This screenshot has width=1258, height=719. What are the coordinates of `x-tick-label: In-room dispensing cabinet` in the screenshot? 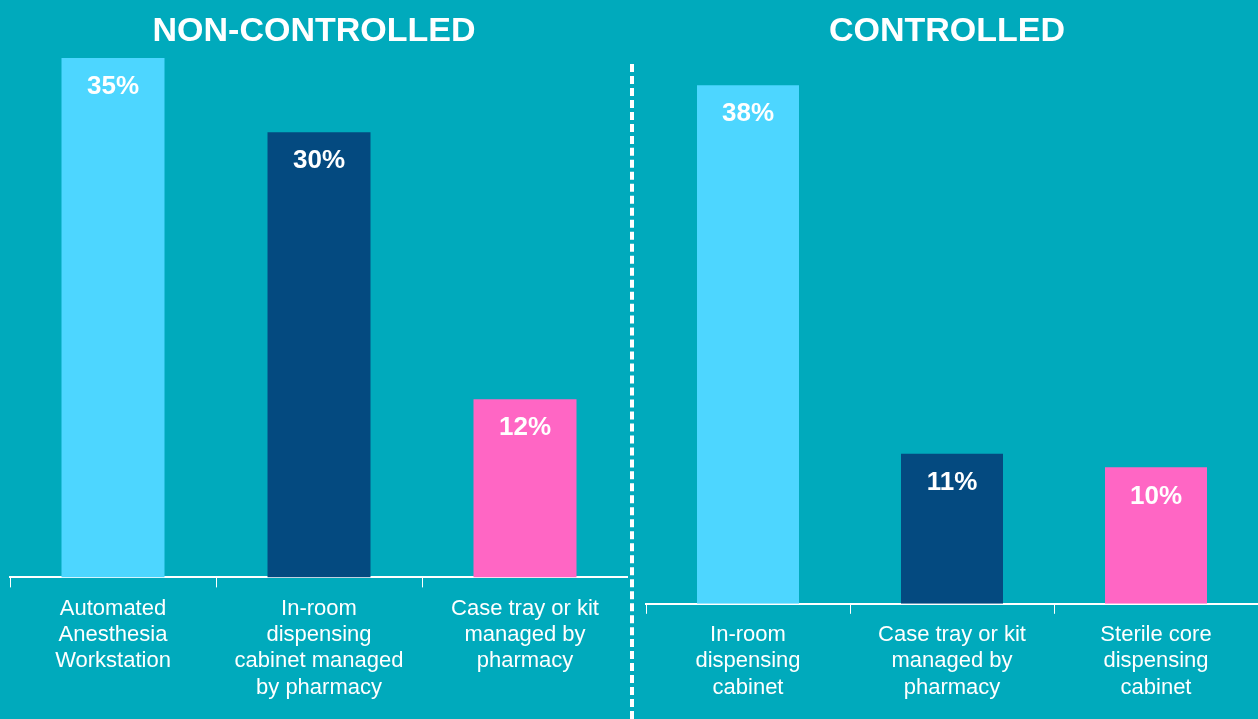 It's located at (748, 660).